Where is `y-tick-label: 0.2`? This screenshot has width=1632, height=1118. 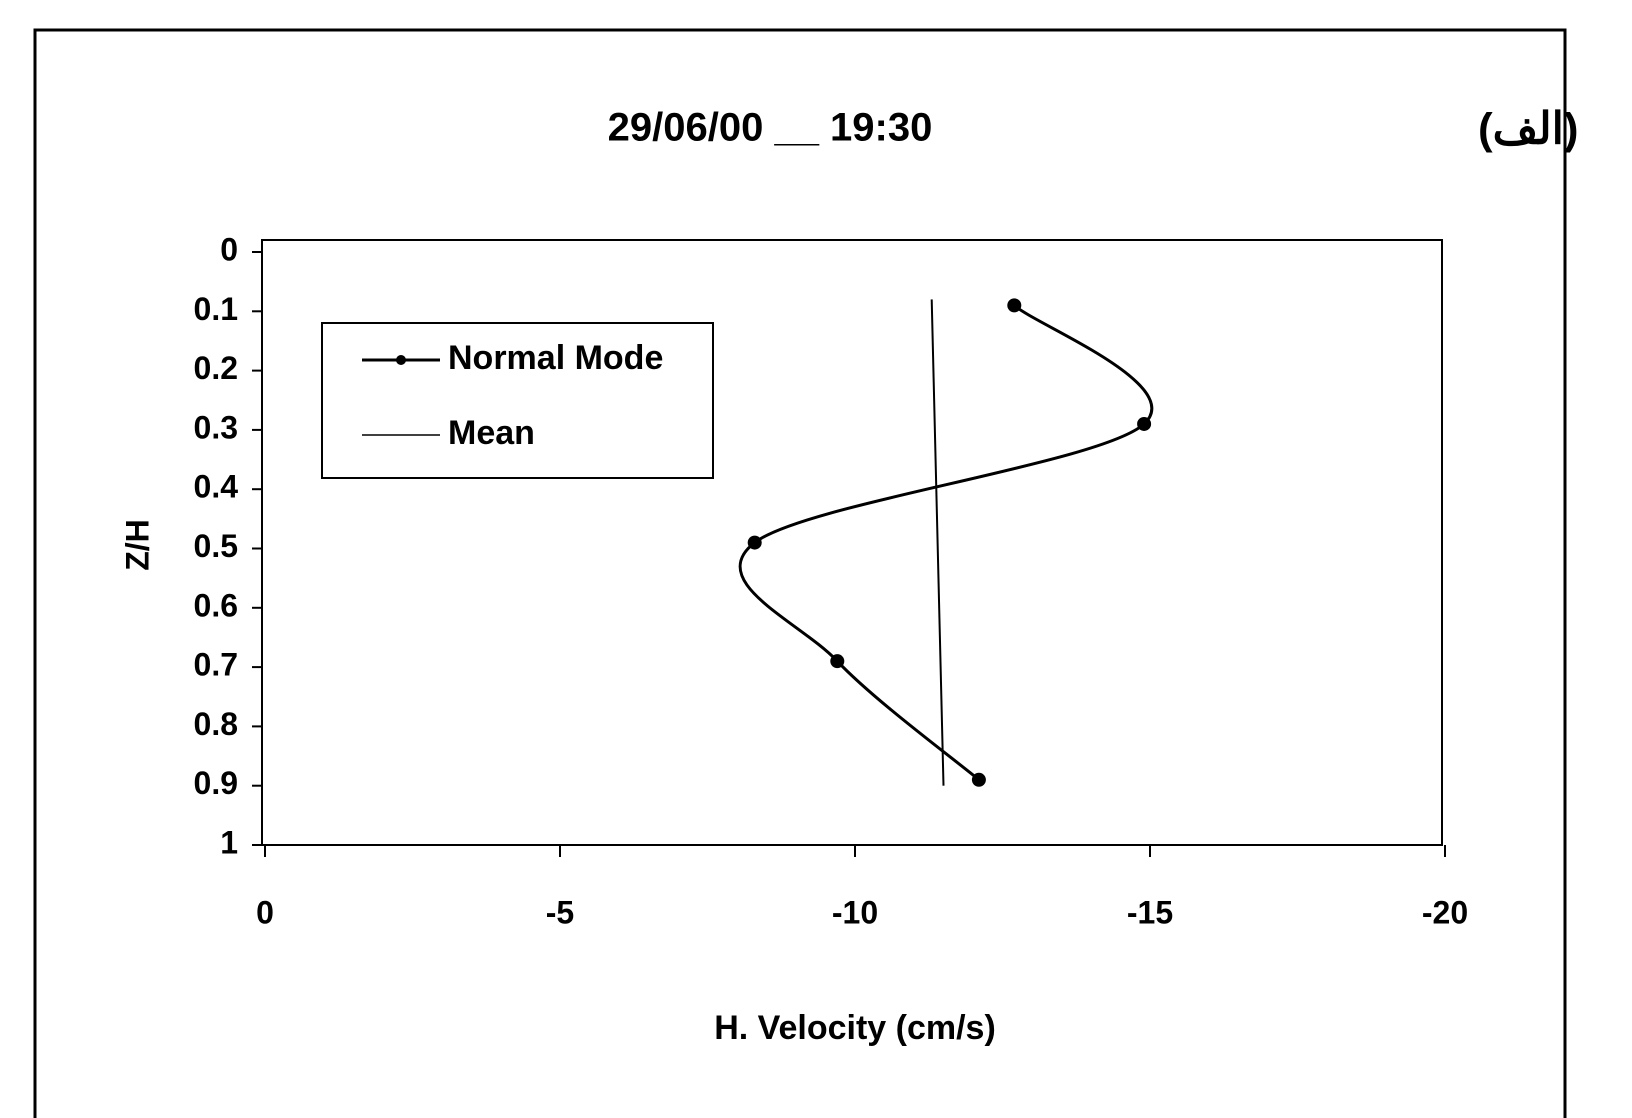 y-tick-label: 0.2 is located at coordinates (216, 368).